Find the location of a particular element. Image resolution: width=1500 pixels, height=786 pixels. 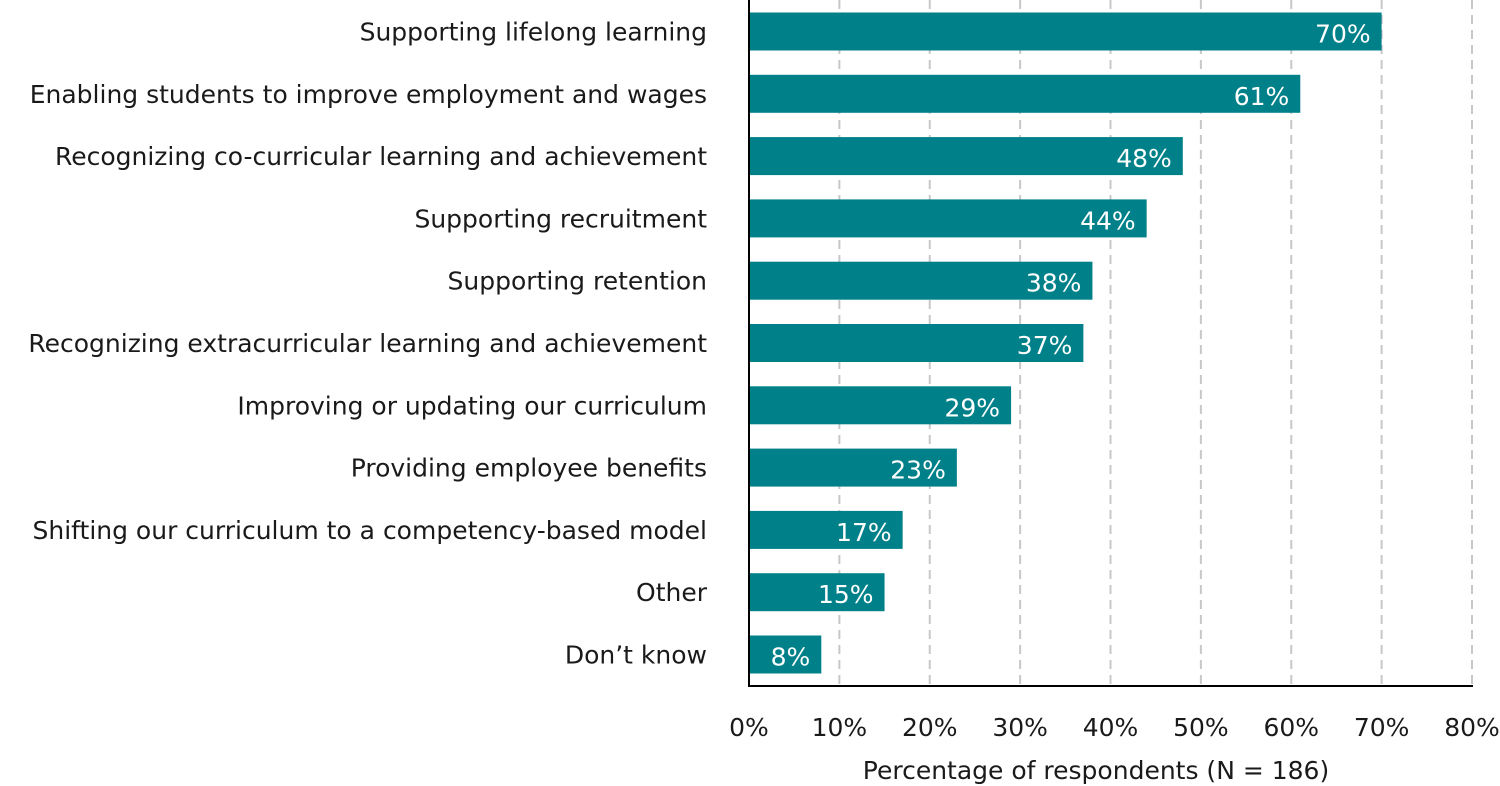

data-label: 29% is located at coordinates (973, 407).